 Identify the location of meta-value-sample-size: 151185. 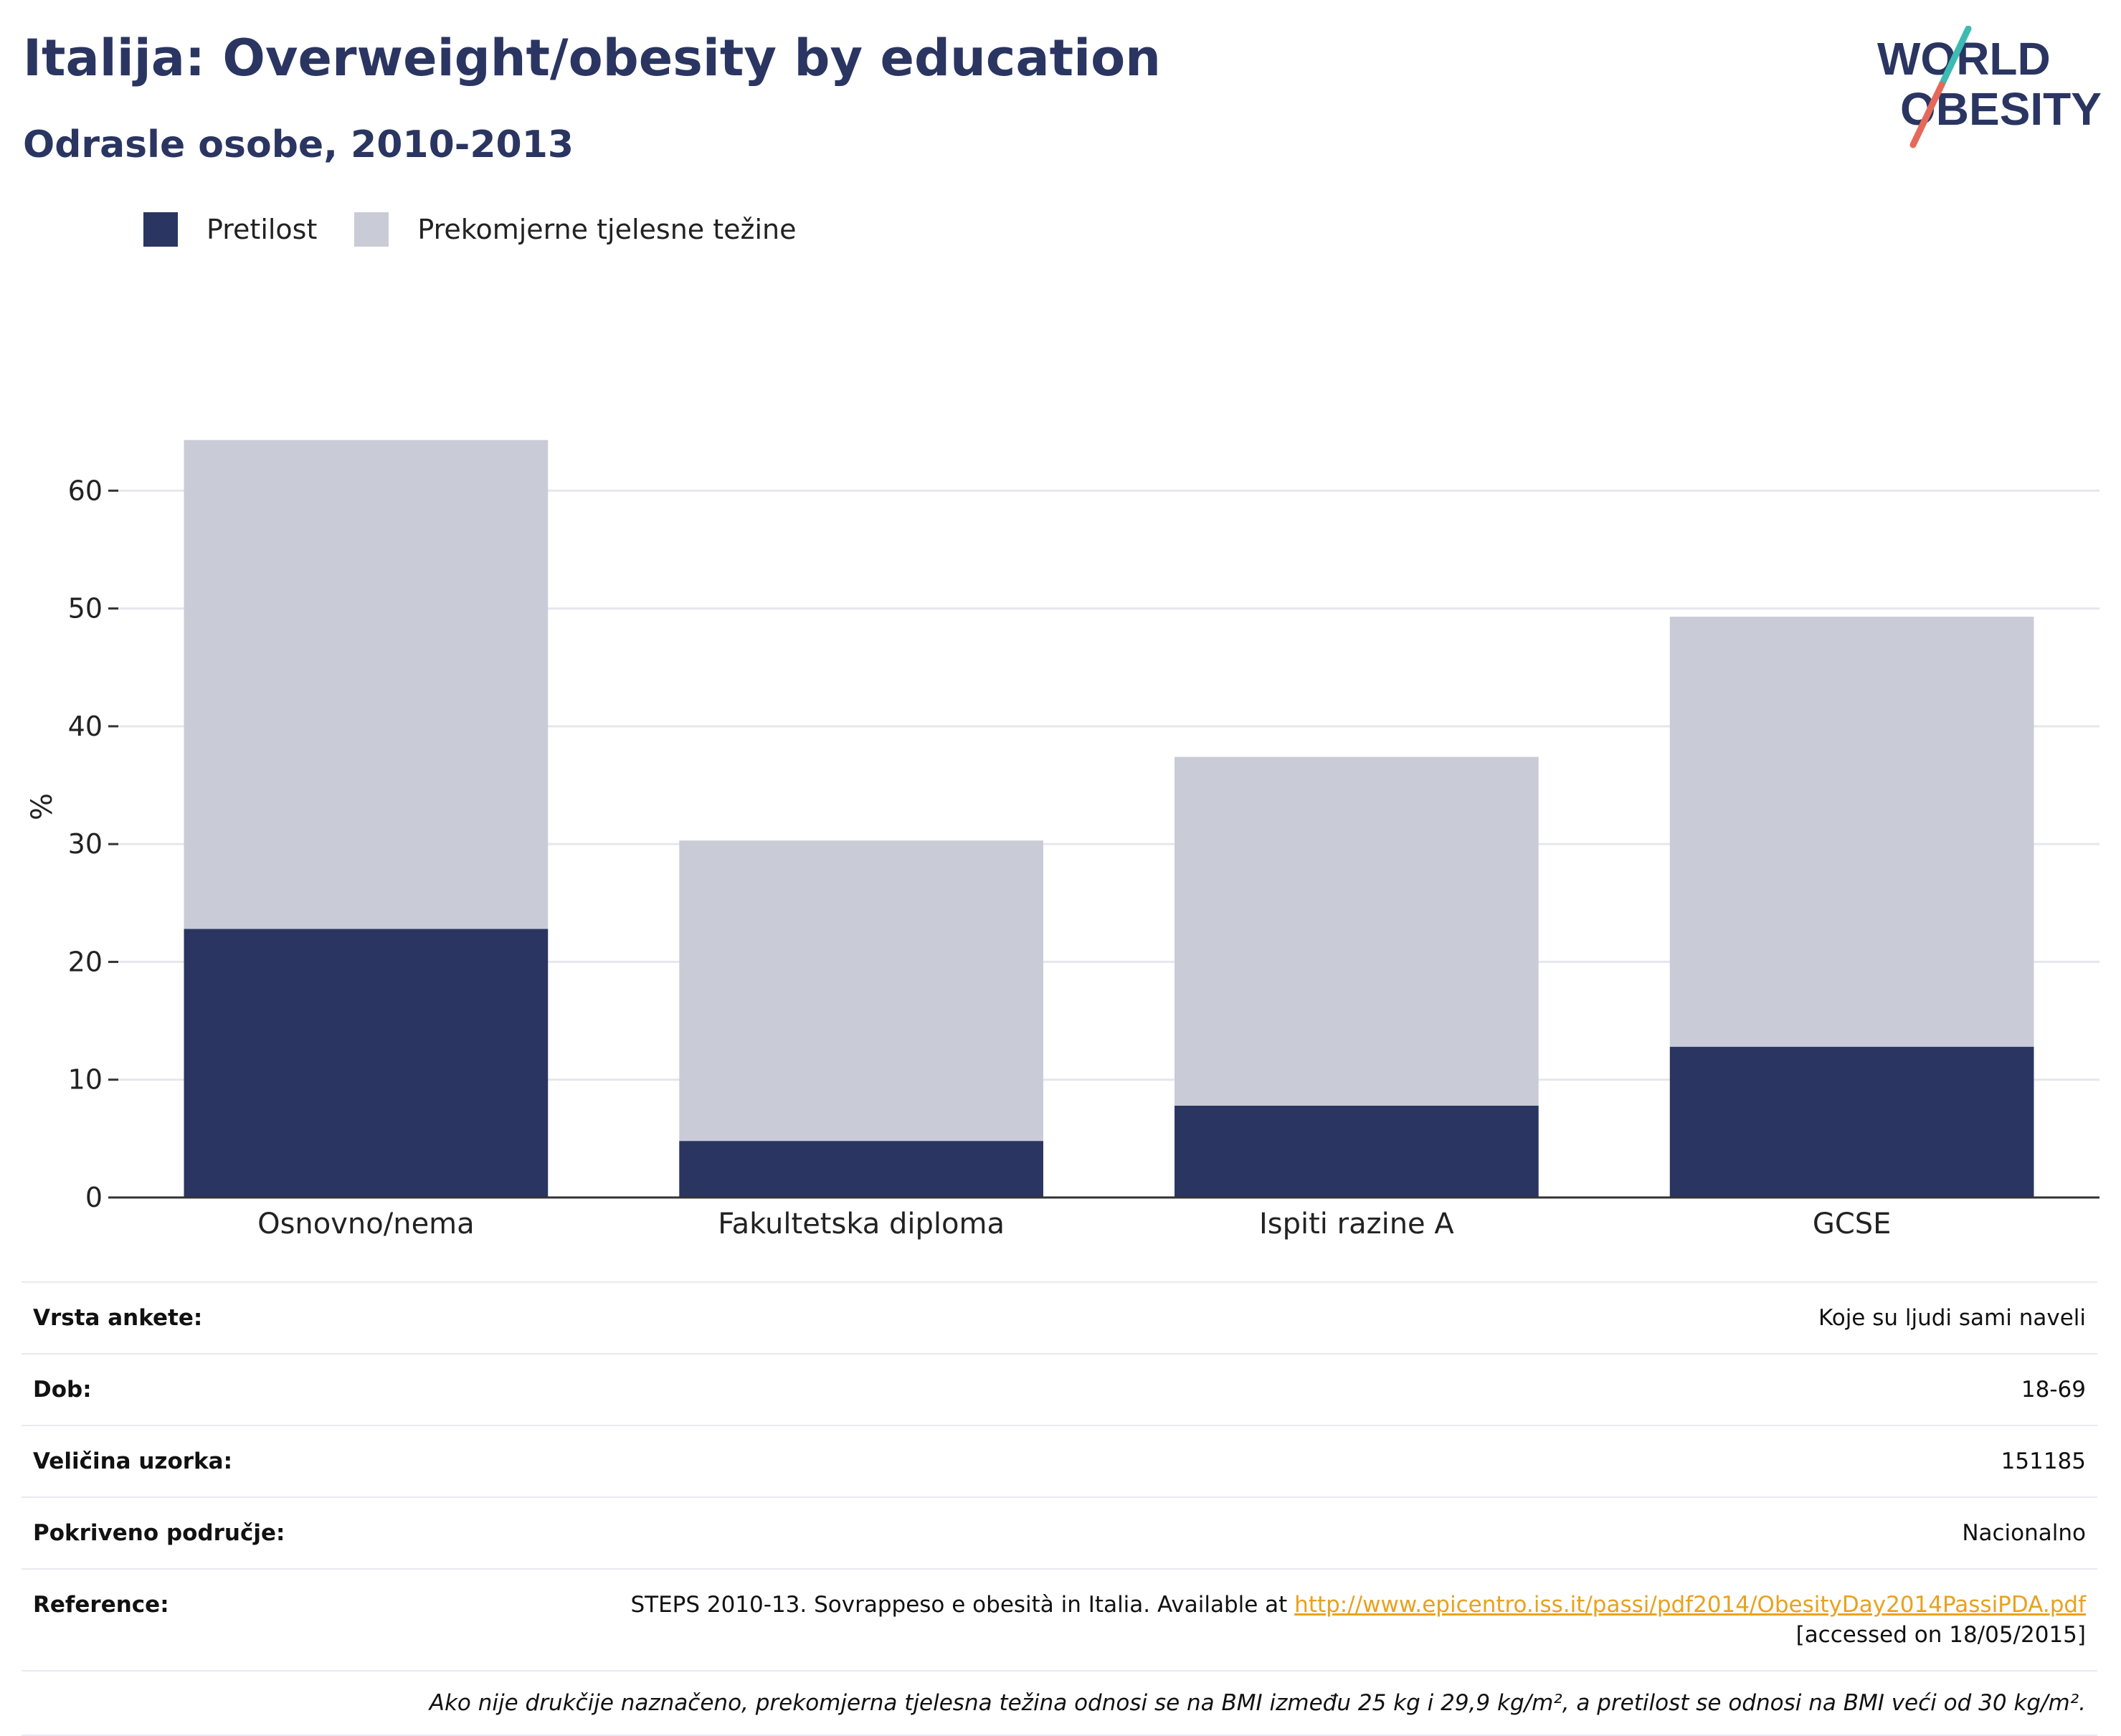
(2043, 1461).